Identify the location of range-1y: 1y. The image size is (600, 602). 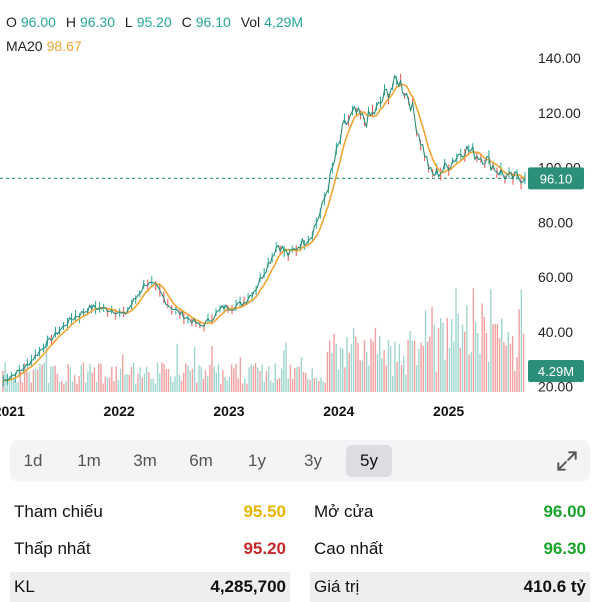
(257, 460).